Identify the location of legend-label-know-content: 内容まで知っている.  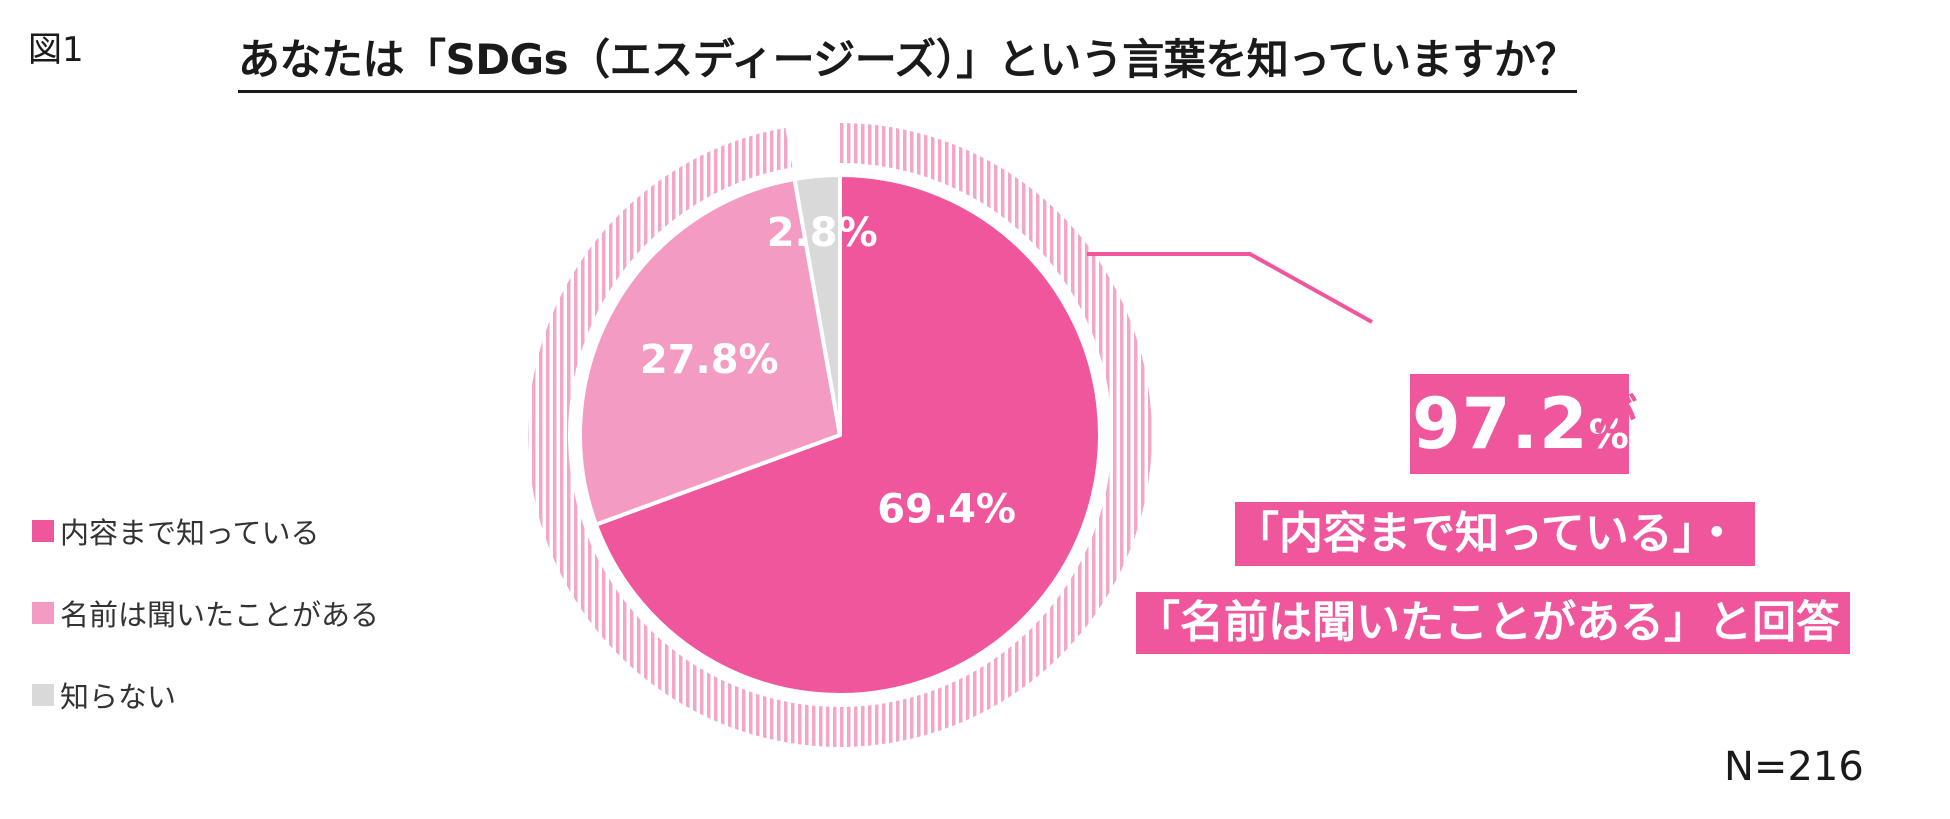
(190, 533).